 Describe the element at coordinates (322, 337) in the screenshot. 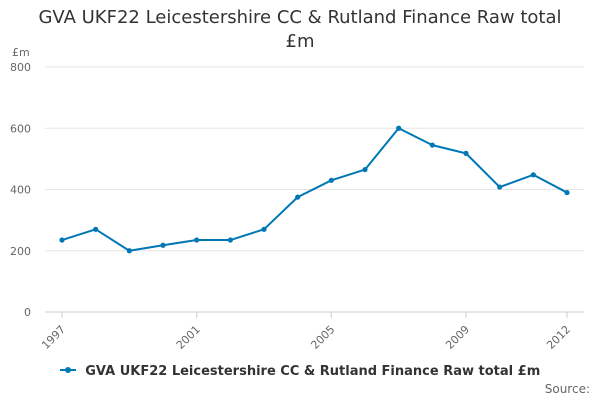

I see `x-tick-label: 2005` at that location.